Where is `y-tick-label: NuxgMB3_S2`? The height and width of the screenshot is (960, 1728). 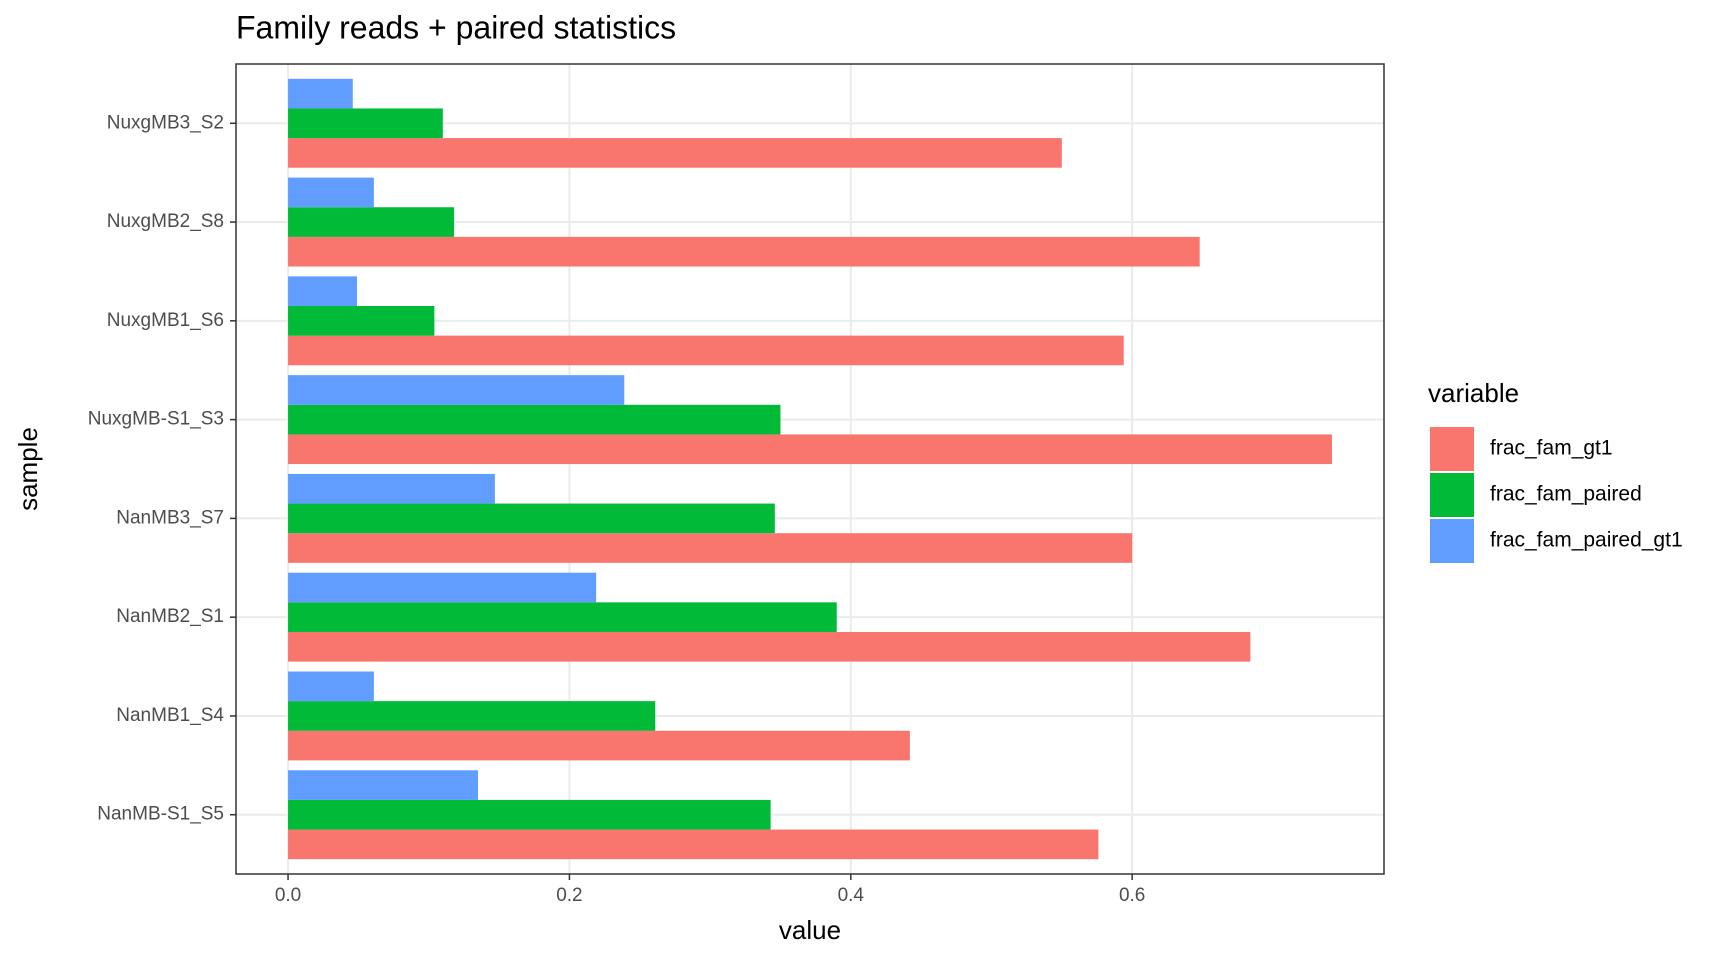 y-tick-label: NuxgMB3_S2 is located at coordinates (165, 122).